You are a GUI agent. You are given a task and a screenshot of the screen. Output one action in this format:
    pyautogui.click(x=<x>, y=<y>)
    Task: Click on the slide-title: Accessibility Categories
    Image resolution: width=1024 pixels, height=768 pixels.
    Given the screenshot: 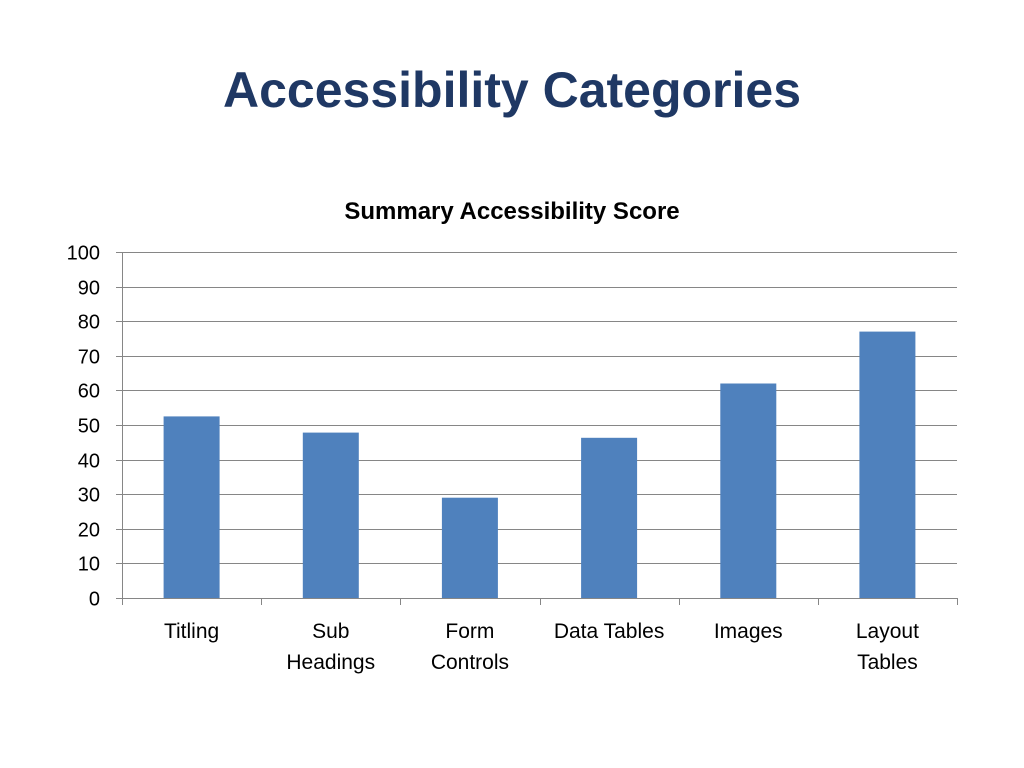 What is the action you would take?
    pyautogui.click(x=512, y=90)
    